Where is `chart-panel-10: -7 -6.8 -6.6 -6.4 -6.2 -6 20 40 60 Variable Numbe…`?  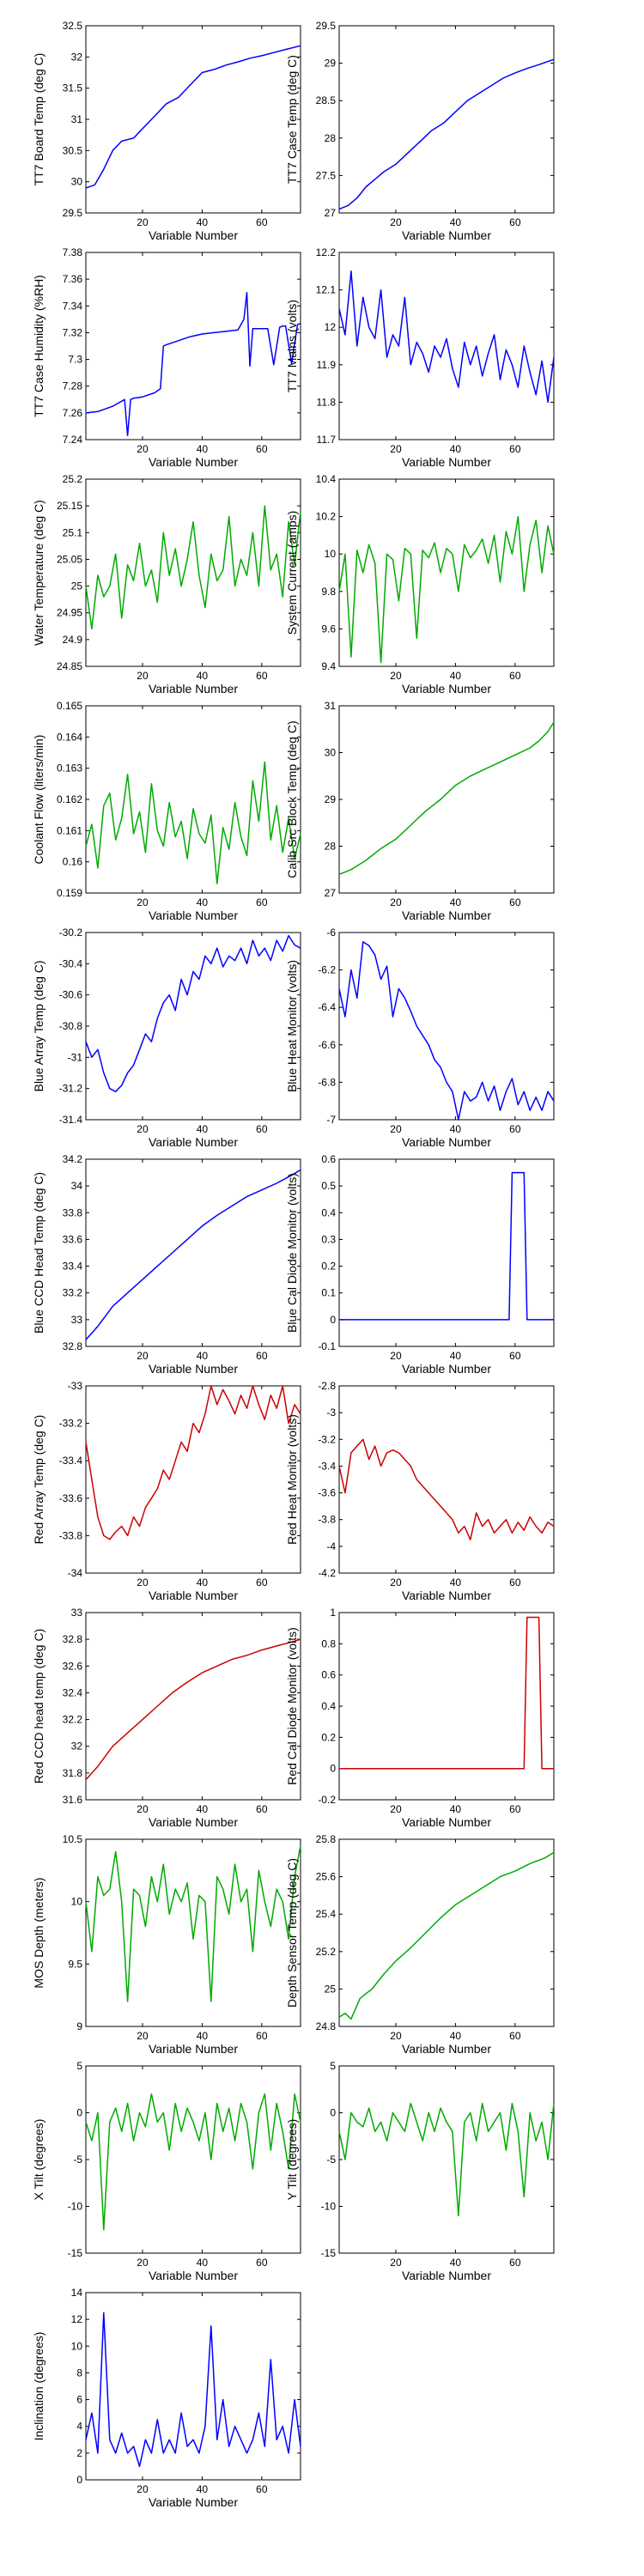
chart-panel-10: -7 -6.8 -6.6 -6.4 -6.2 -6 20 40 60 Variable Numbe… is located at coordinates (420, 1038).